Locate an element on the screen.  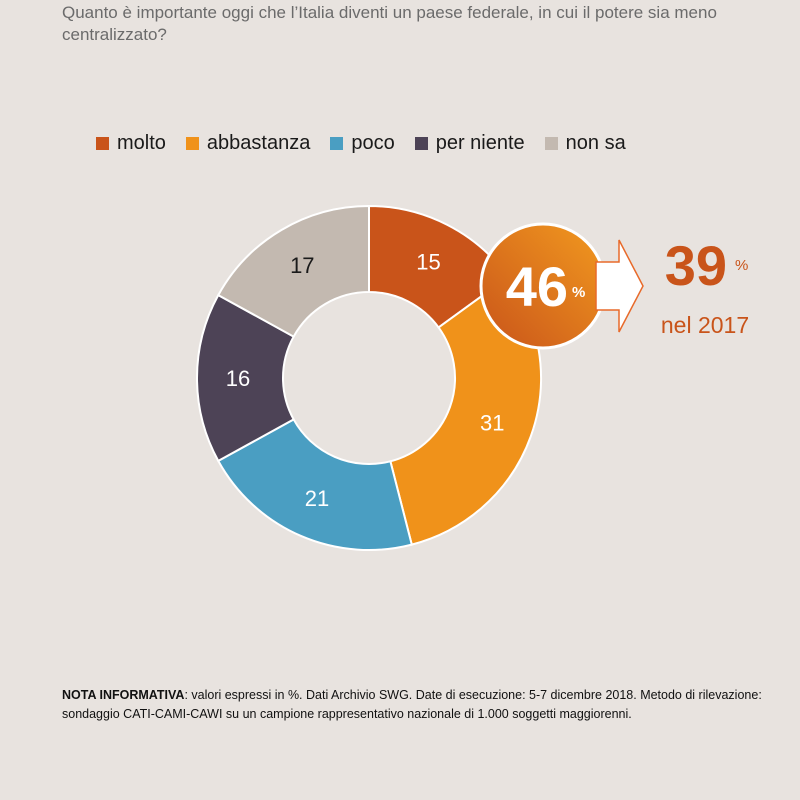
donut-slice-labels: 15 31 21 16 17 is located at coordinates (365, 380).